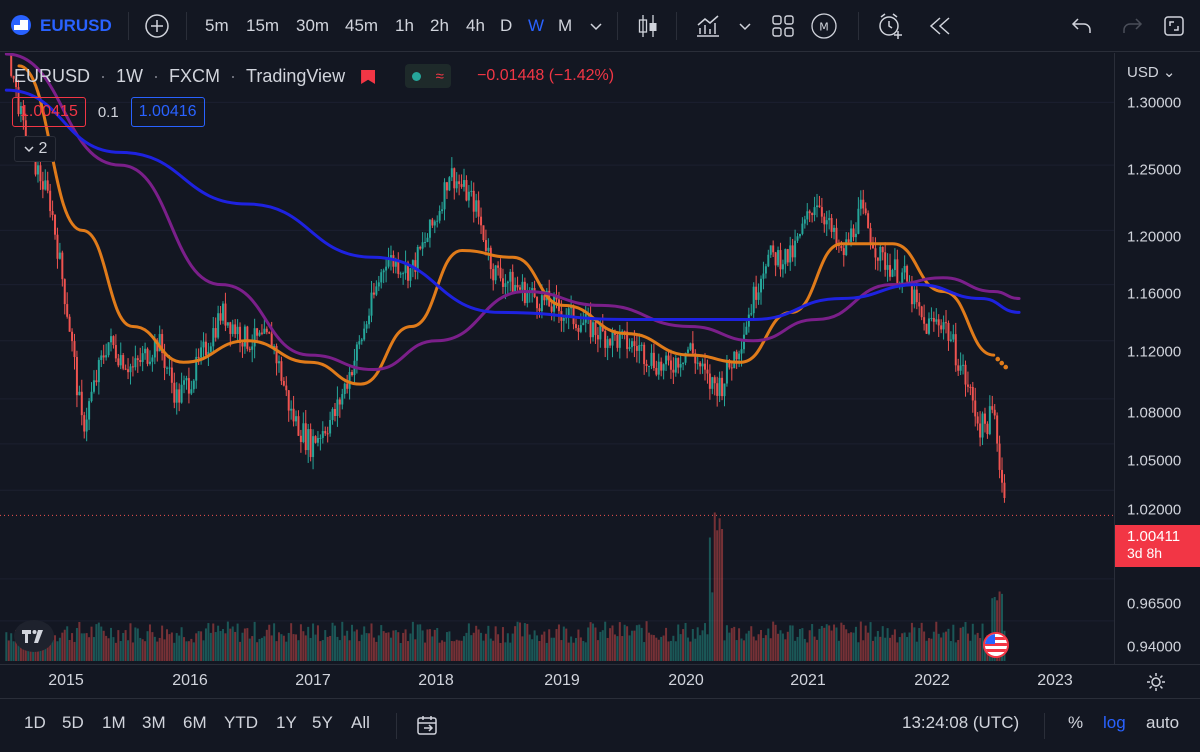 The height and width of the screenshot is (752, 1200). I want to click on clock: 13:24:08 (UTC), so click(961, 722).